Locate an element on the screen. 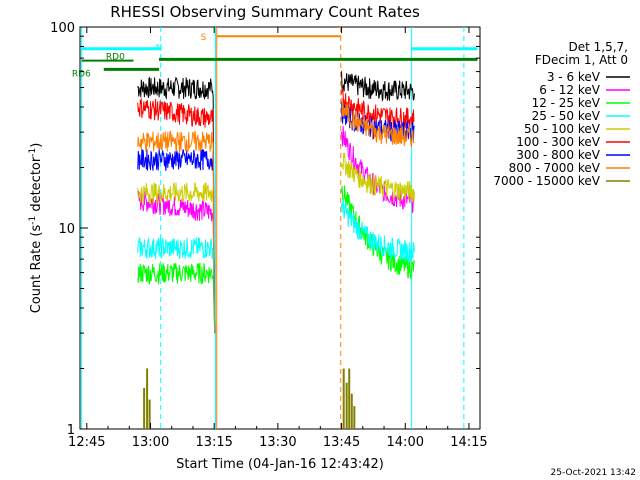  legend-label-4: 50 - 100 keV is located at coordinates (562, 129).